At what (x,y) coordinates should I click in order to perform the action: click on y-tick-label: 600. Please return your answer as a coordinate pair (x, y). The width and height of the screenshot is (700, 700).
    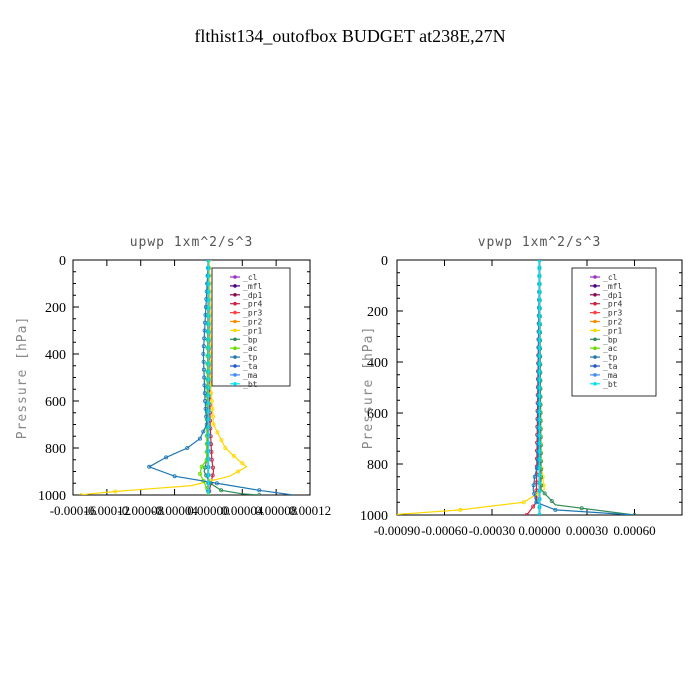
    Looking at the image, I should click on (377, 414).